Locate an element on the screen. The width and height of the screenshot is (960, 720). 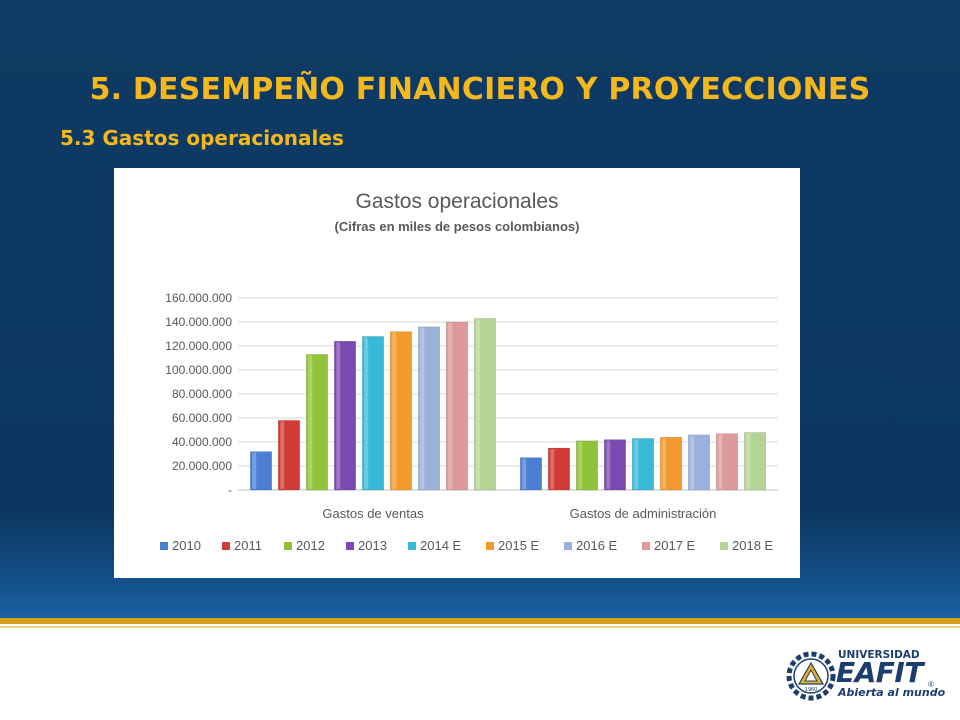
seal-year: 1960 is located at coordinates (811, 690).